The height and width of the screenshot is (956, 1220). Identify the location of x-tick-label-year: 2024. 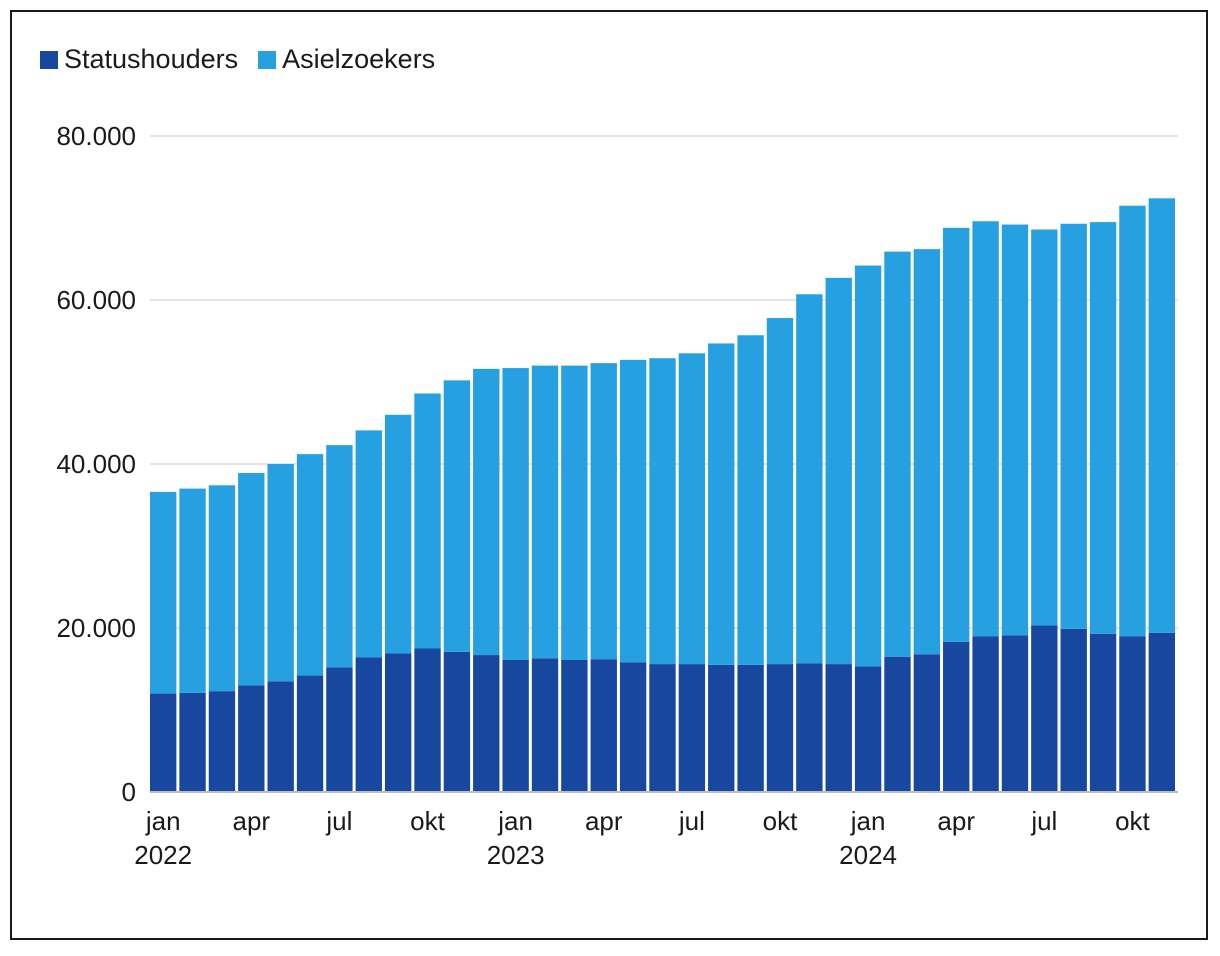
(868, 855).